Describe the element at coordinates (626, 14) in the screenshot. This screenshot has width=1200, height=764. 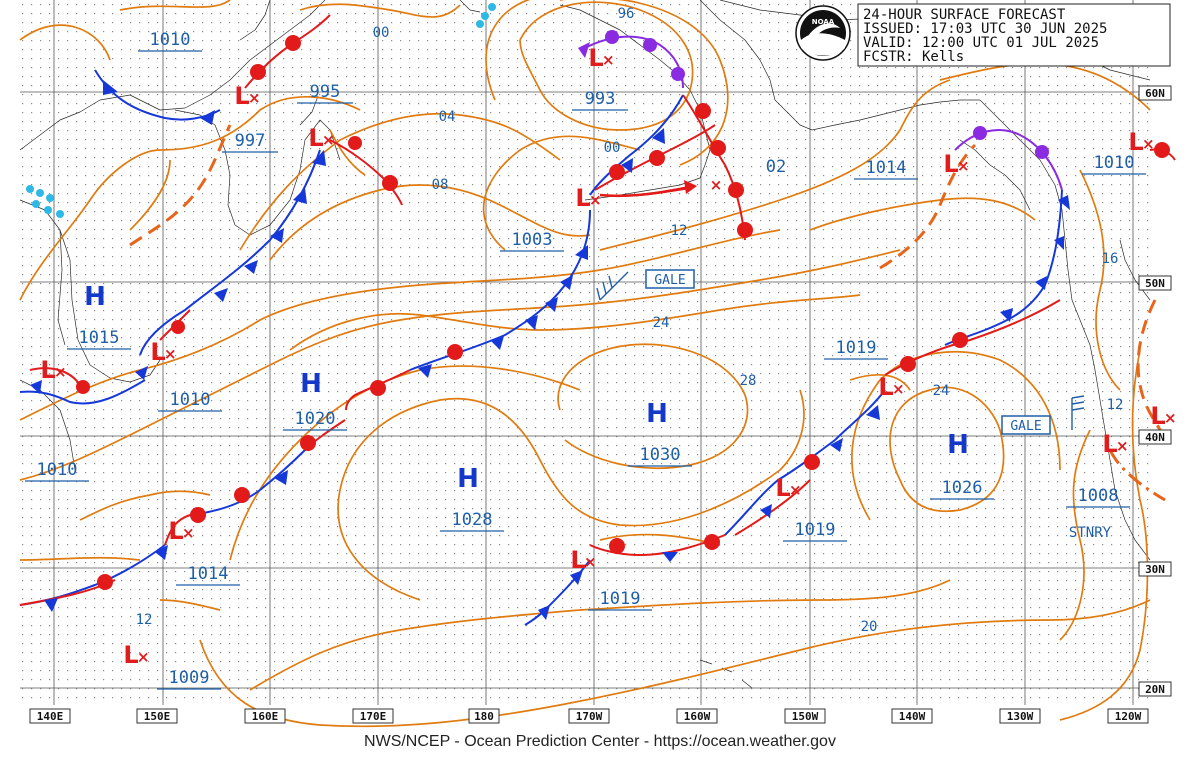
I see `isobar-label: 96` at that location.